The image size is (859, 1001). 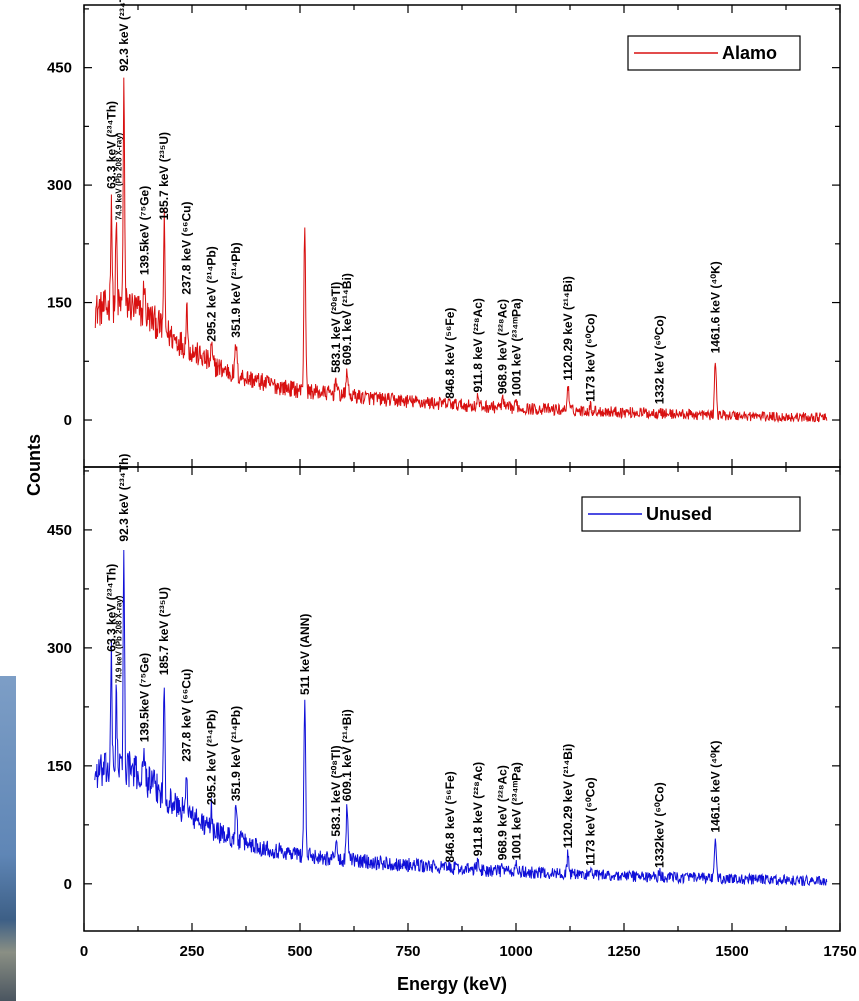 What do you see at coordinates (34, 465) in the screenshot?
I see `y-axis-title: Counts` at bounding box center [34, 465].